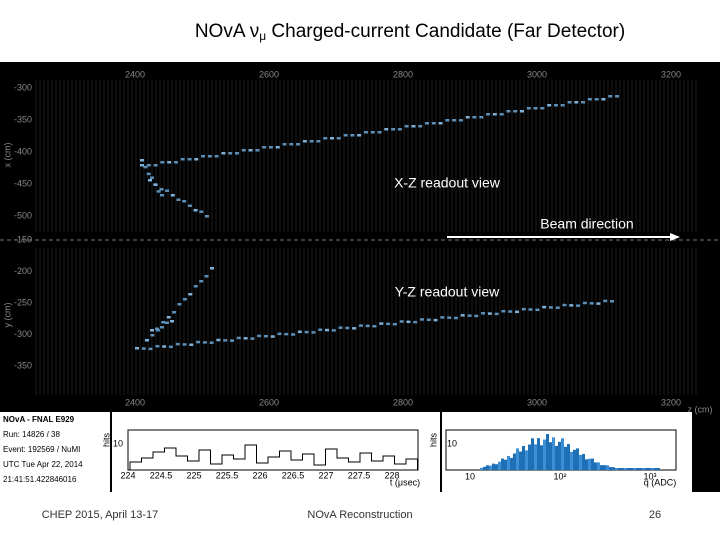 The height and width of the screenshot is (545, 720). What do you see at coordinates (447, 292) in the screenshot?
I see `annotation: Y-Z readout view` at bounding box center [447, 292].